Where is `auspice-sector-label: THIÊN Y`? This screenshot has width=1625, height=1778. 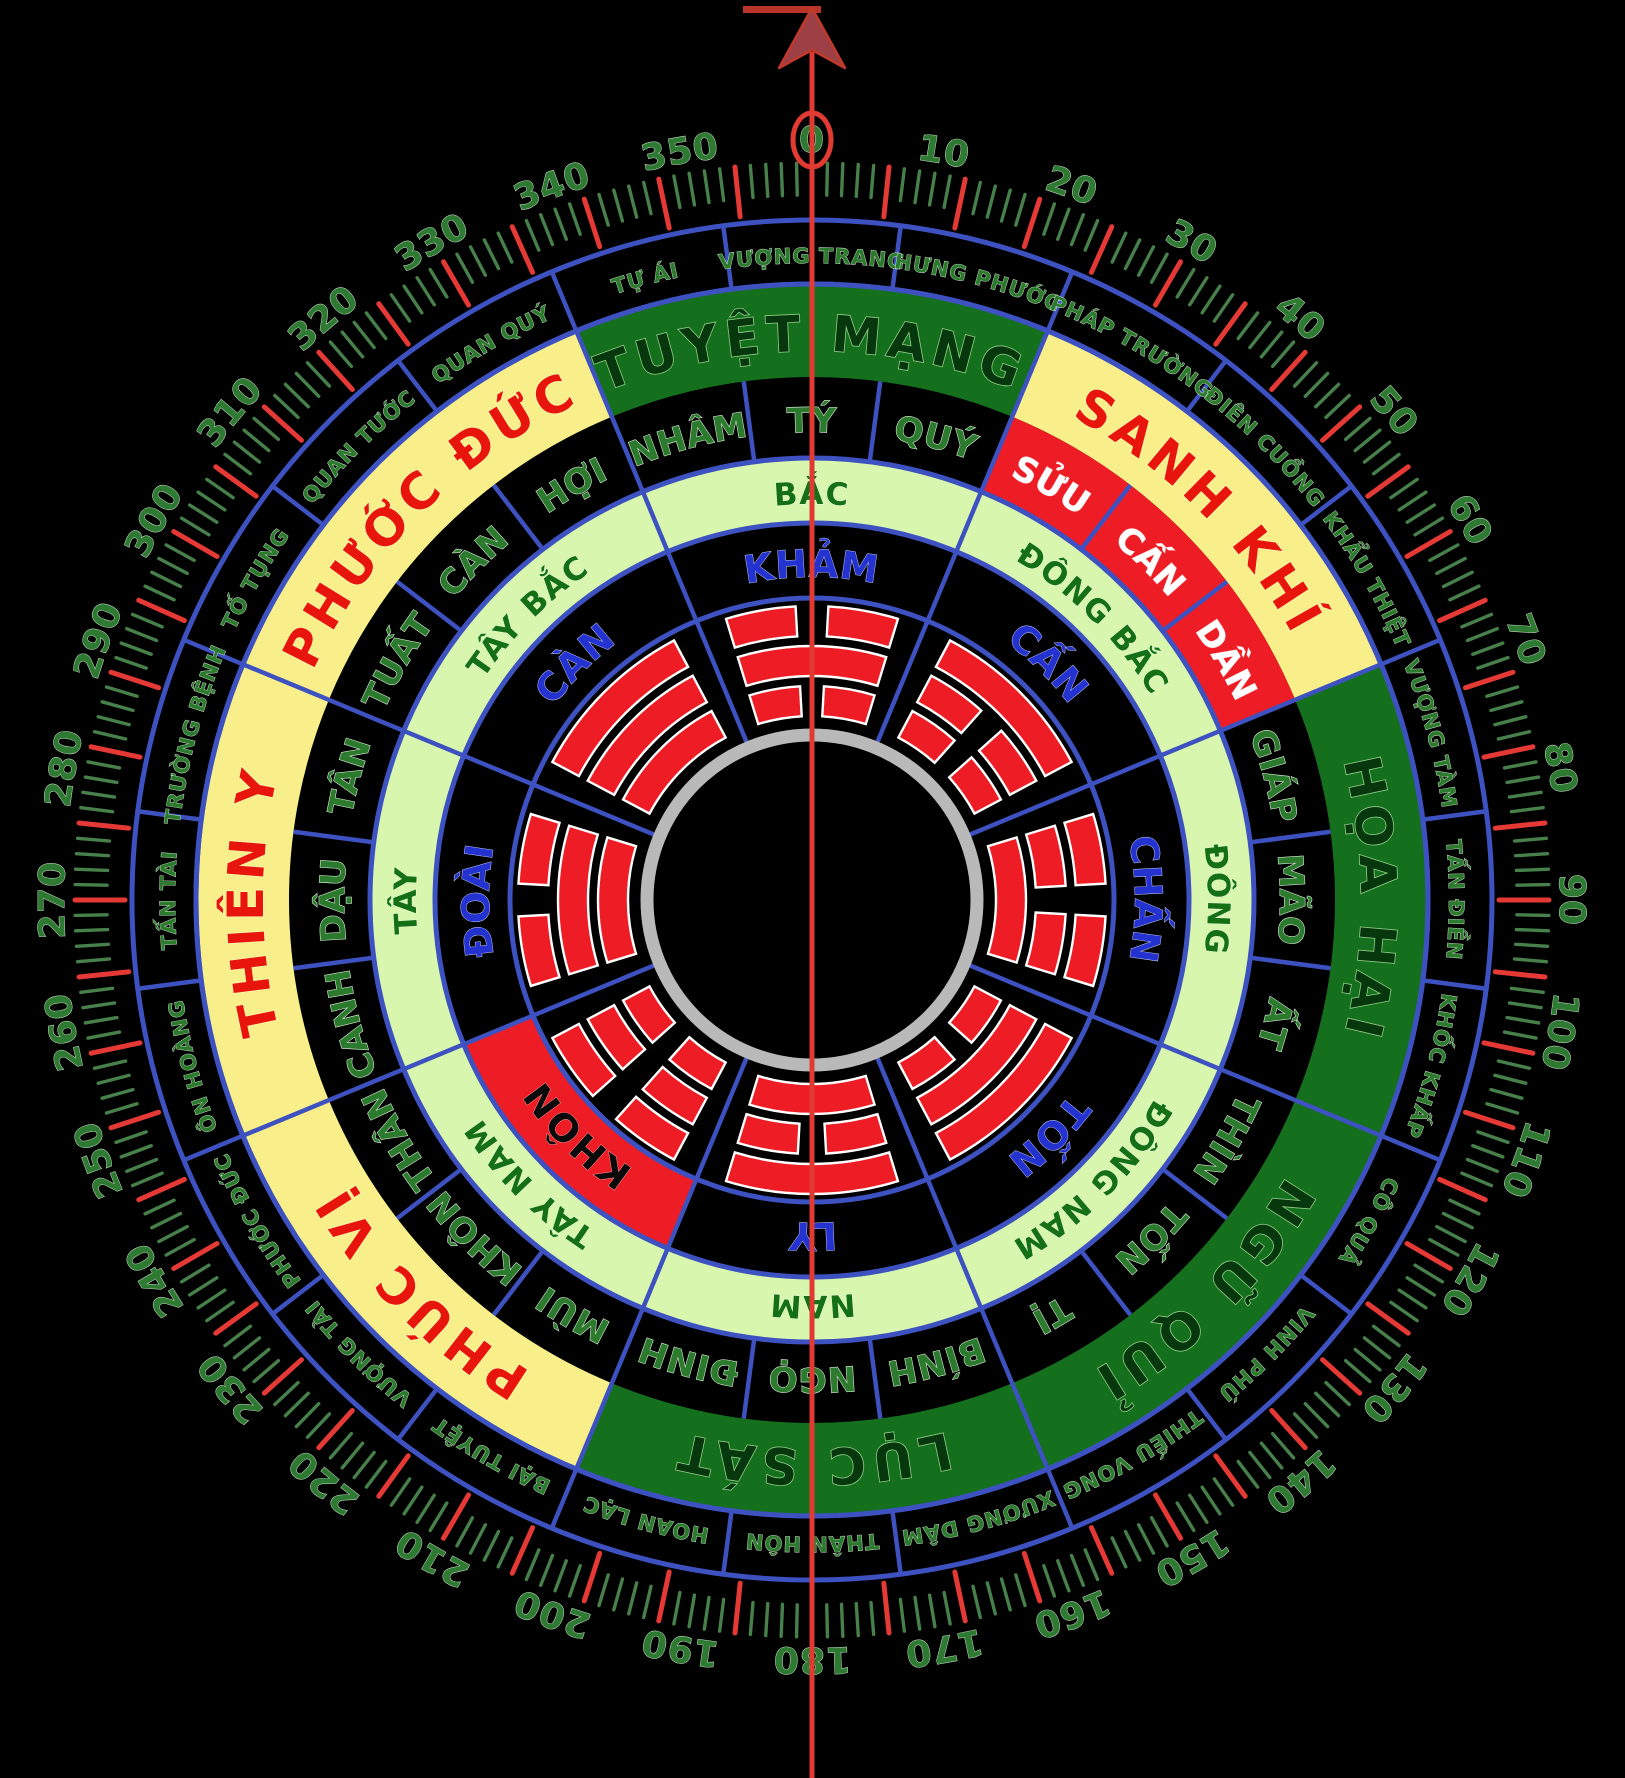
auspice-sector-label: THIÊN Y is located at coordinates (253, 900).